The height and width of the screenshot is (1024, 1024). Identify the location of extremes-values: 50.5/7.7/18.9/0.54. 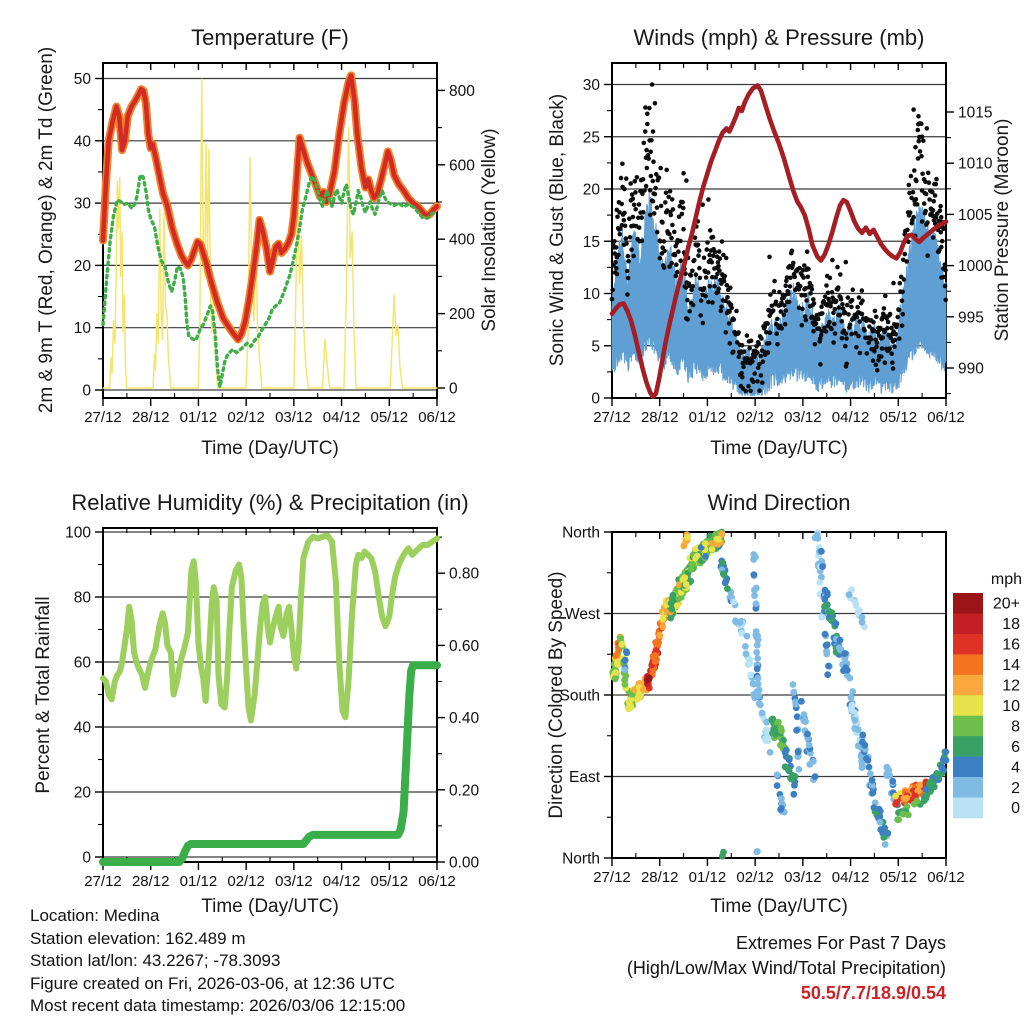
(873, 993).